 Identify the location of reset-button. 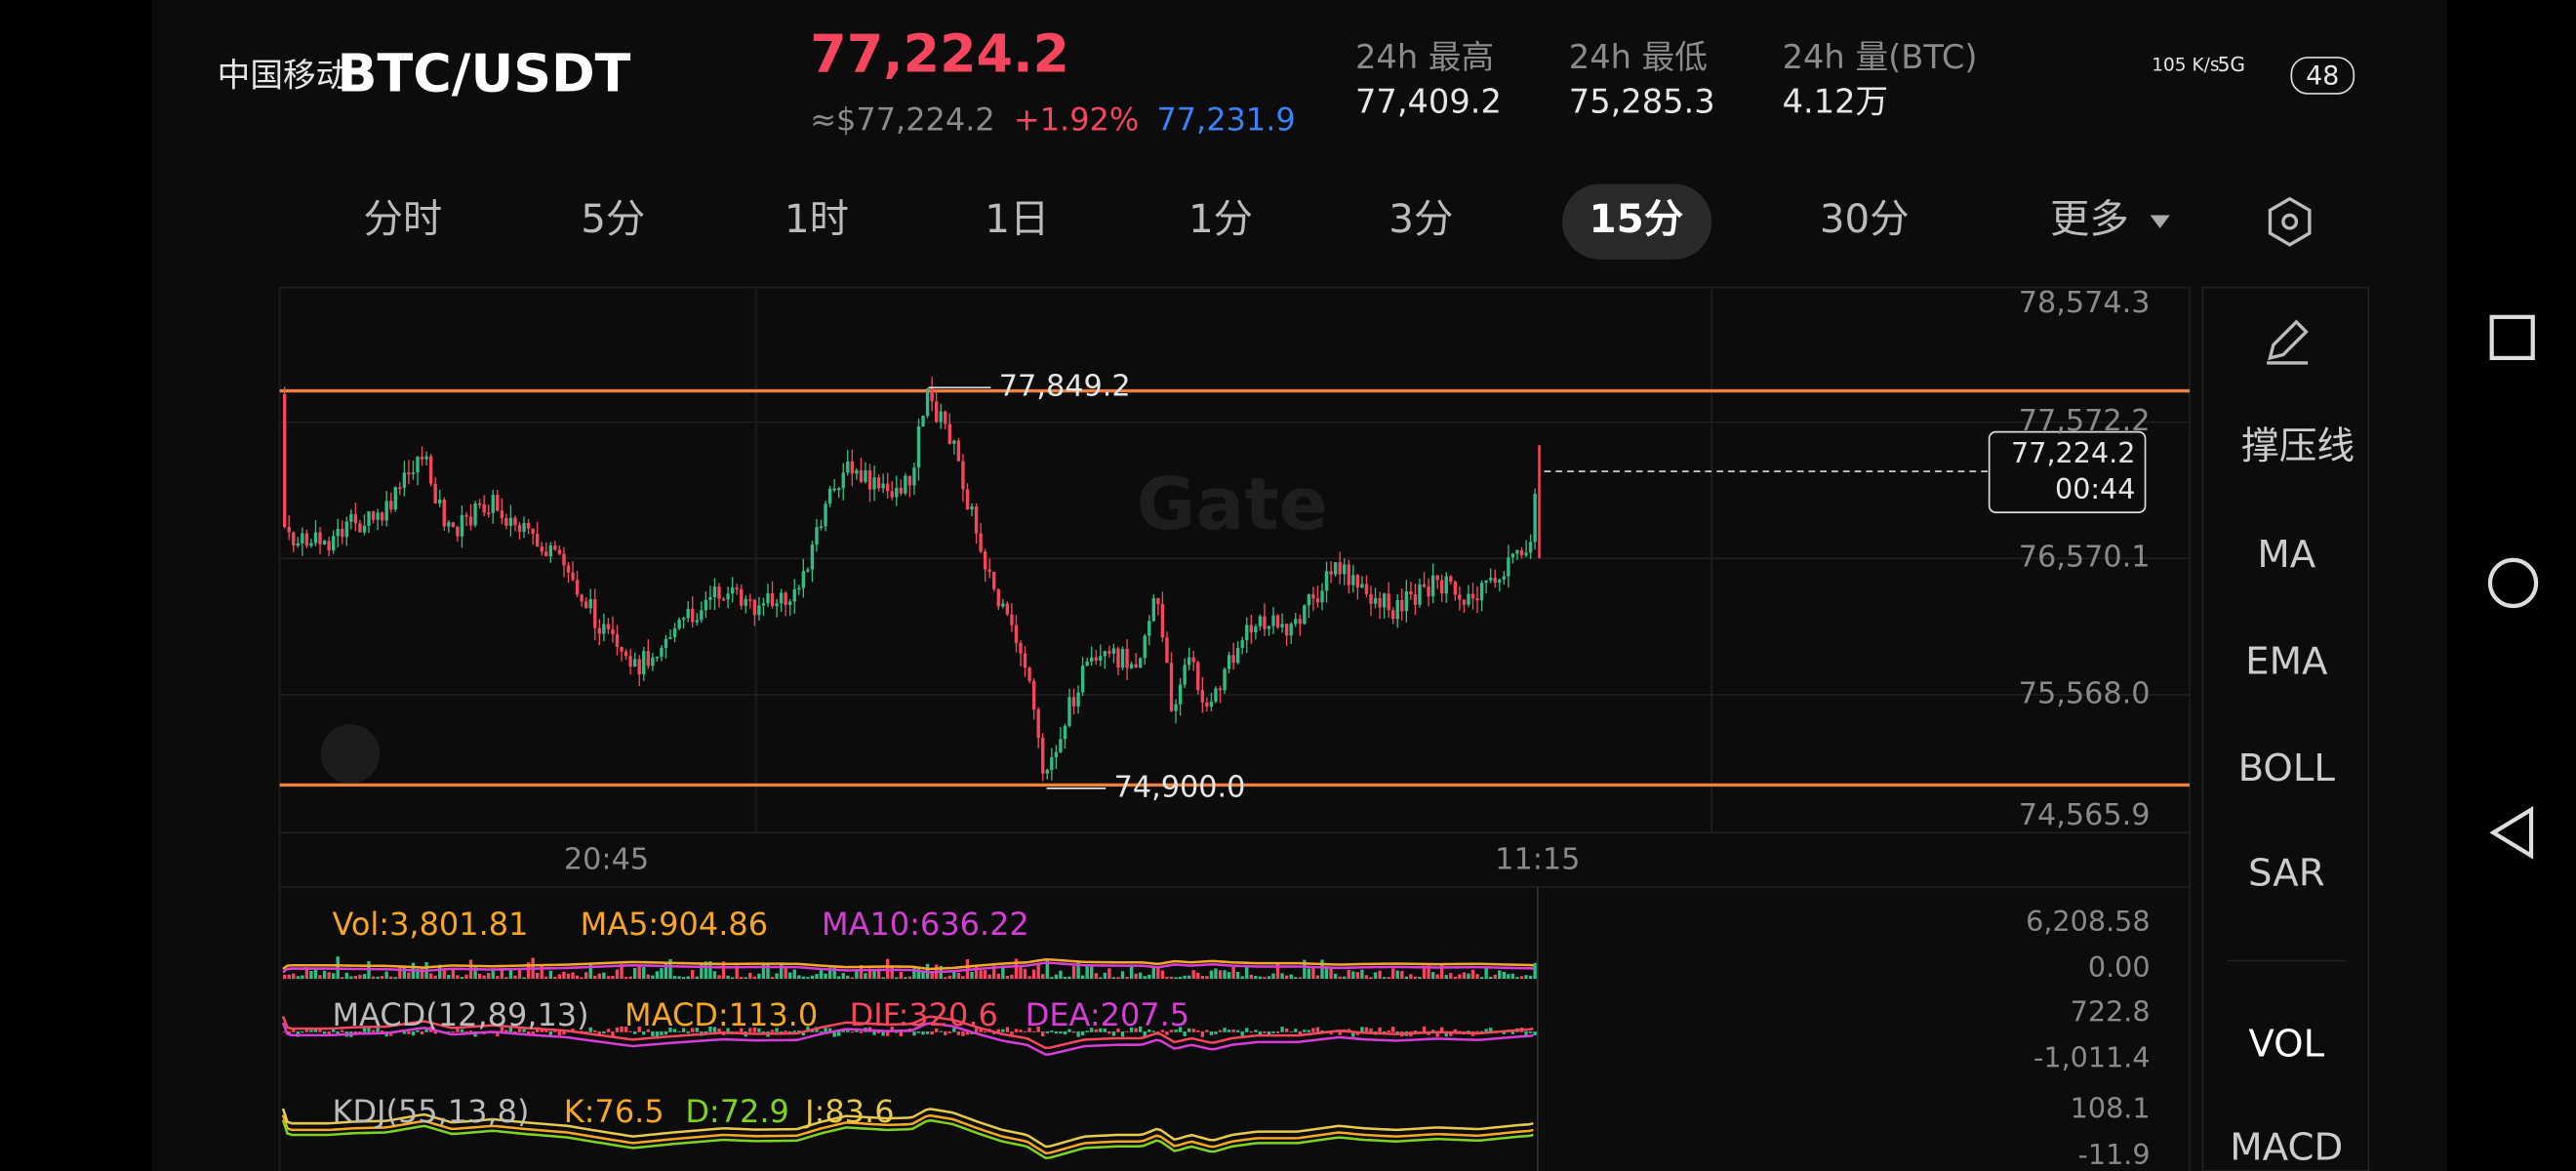
(350, 754).